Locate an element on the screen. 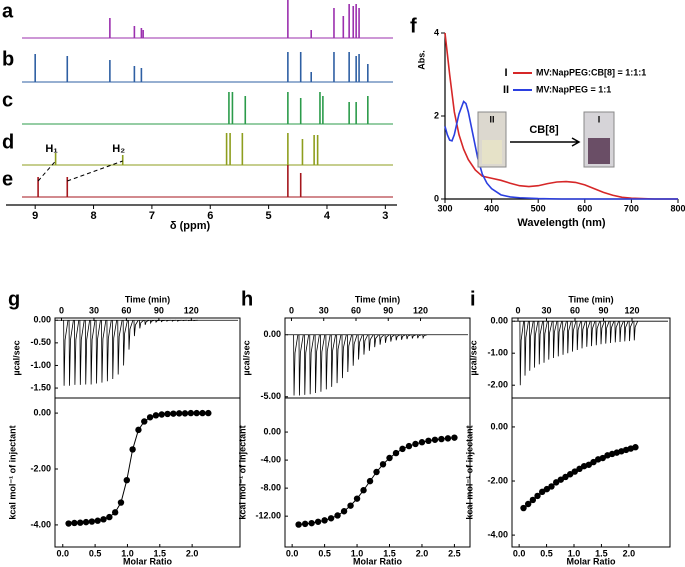  x-tick-label: 400 is located at coordinates (491, 208).